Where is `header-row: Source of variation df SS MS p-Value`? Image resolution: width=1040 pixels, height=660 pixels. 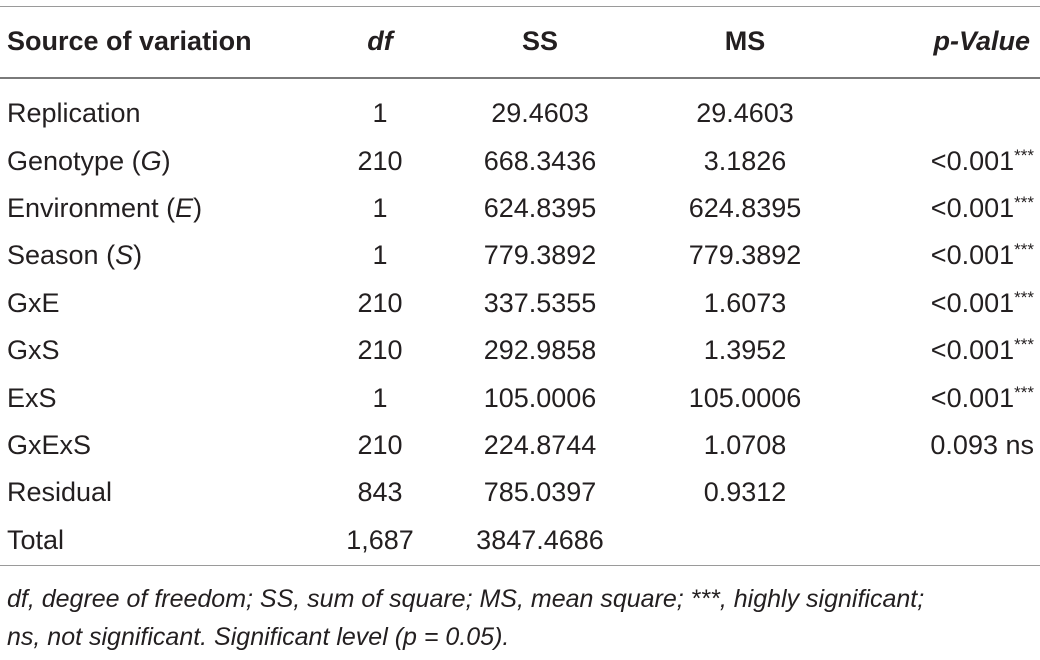
header-row: Source of variation df SS MS p-Value is located at coordinates (520, 40).